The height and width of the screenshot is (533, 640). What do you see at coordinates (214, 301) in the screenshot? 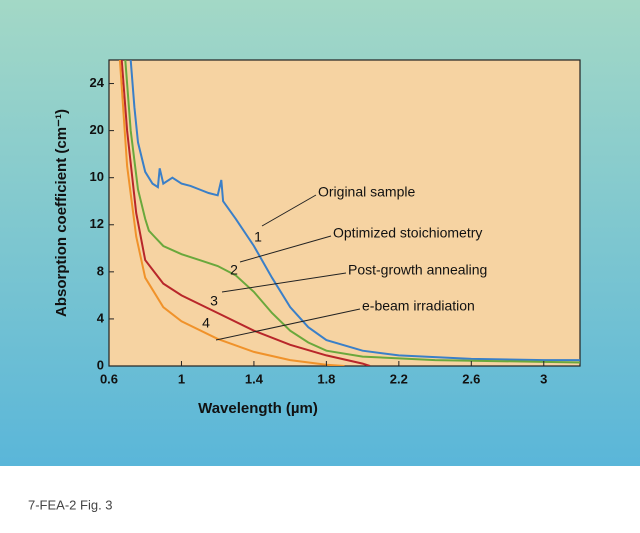
I see `series-number: 3` at bounding box center [214, 301].